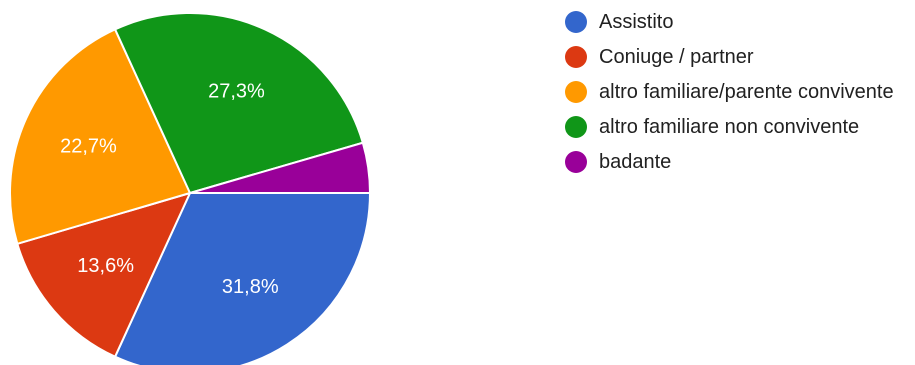  I want to click on legend-item-altro-familiare-convivente: altro familiare/parente convivente, so click(737, 92).